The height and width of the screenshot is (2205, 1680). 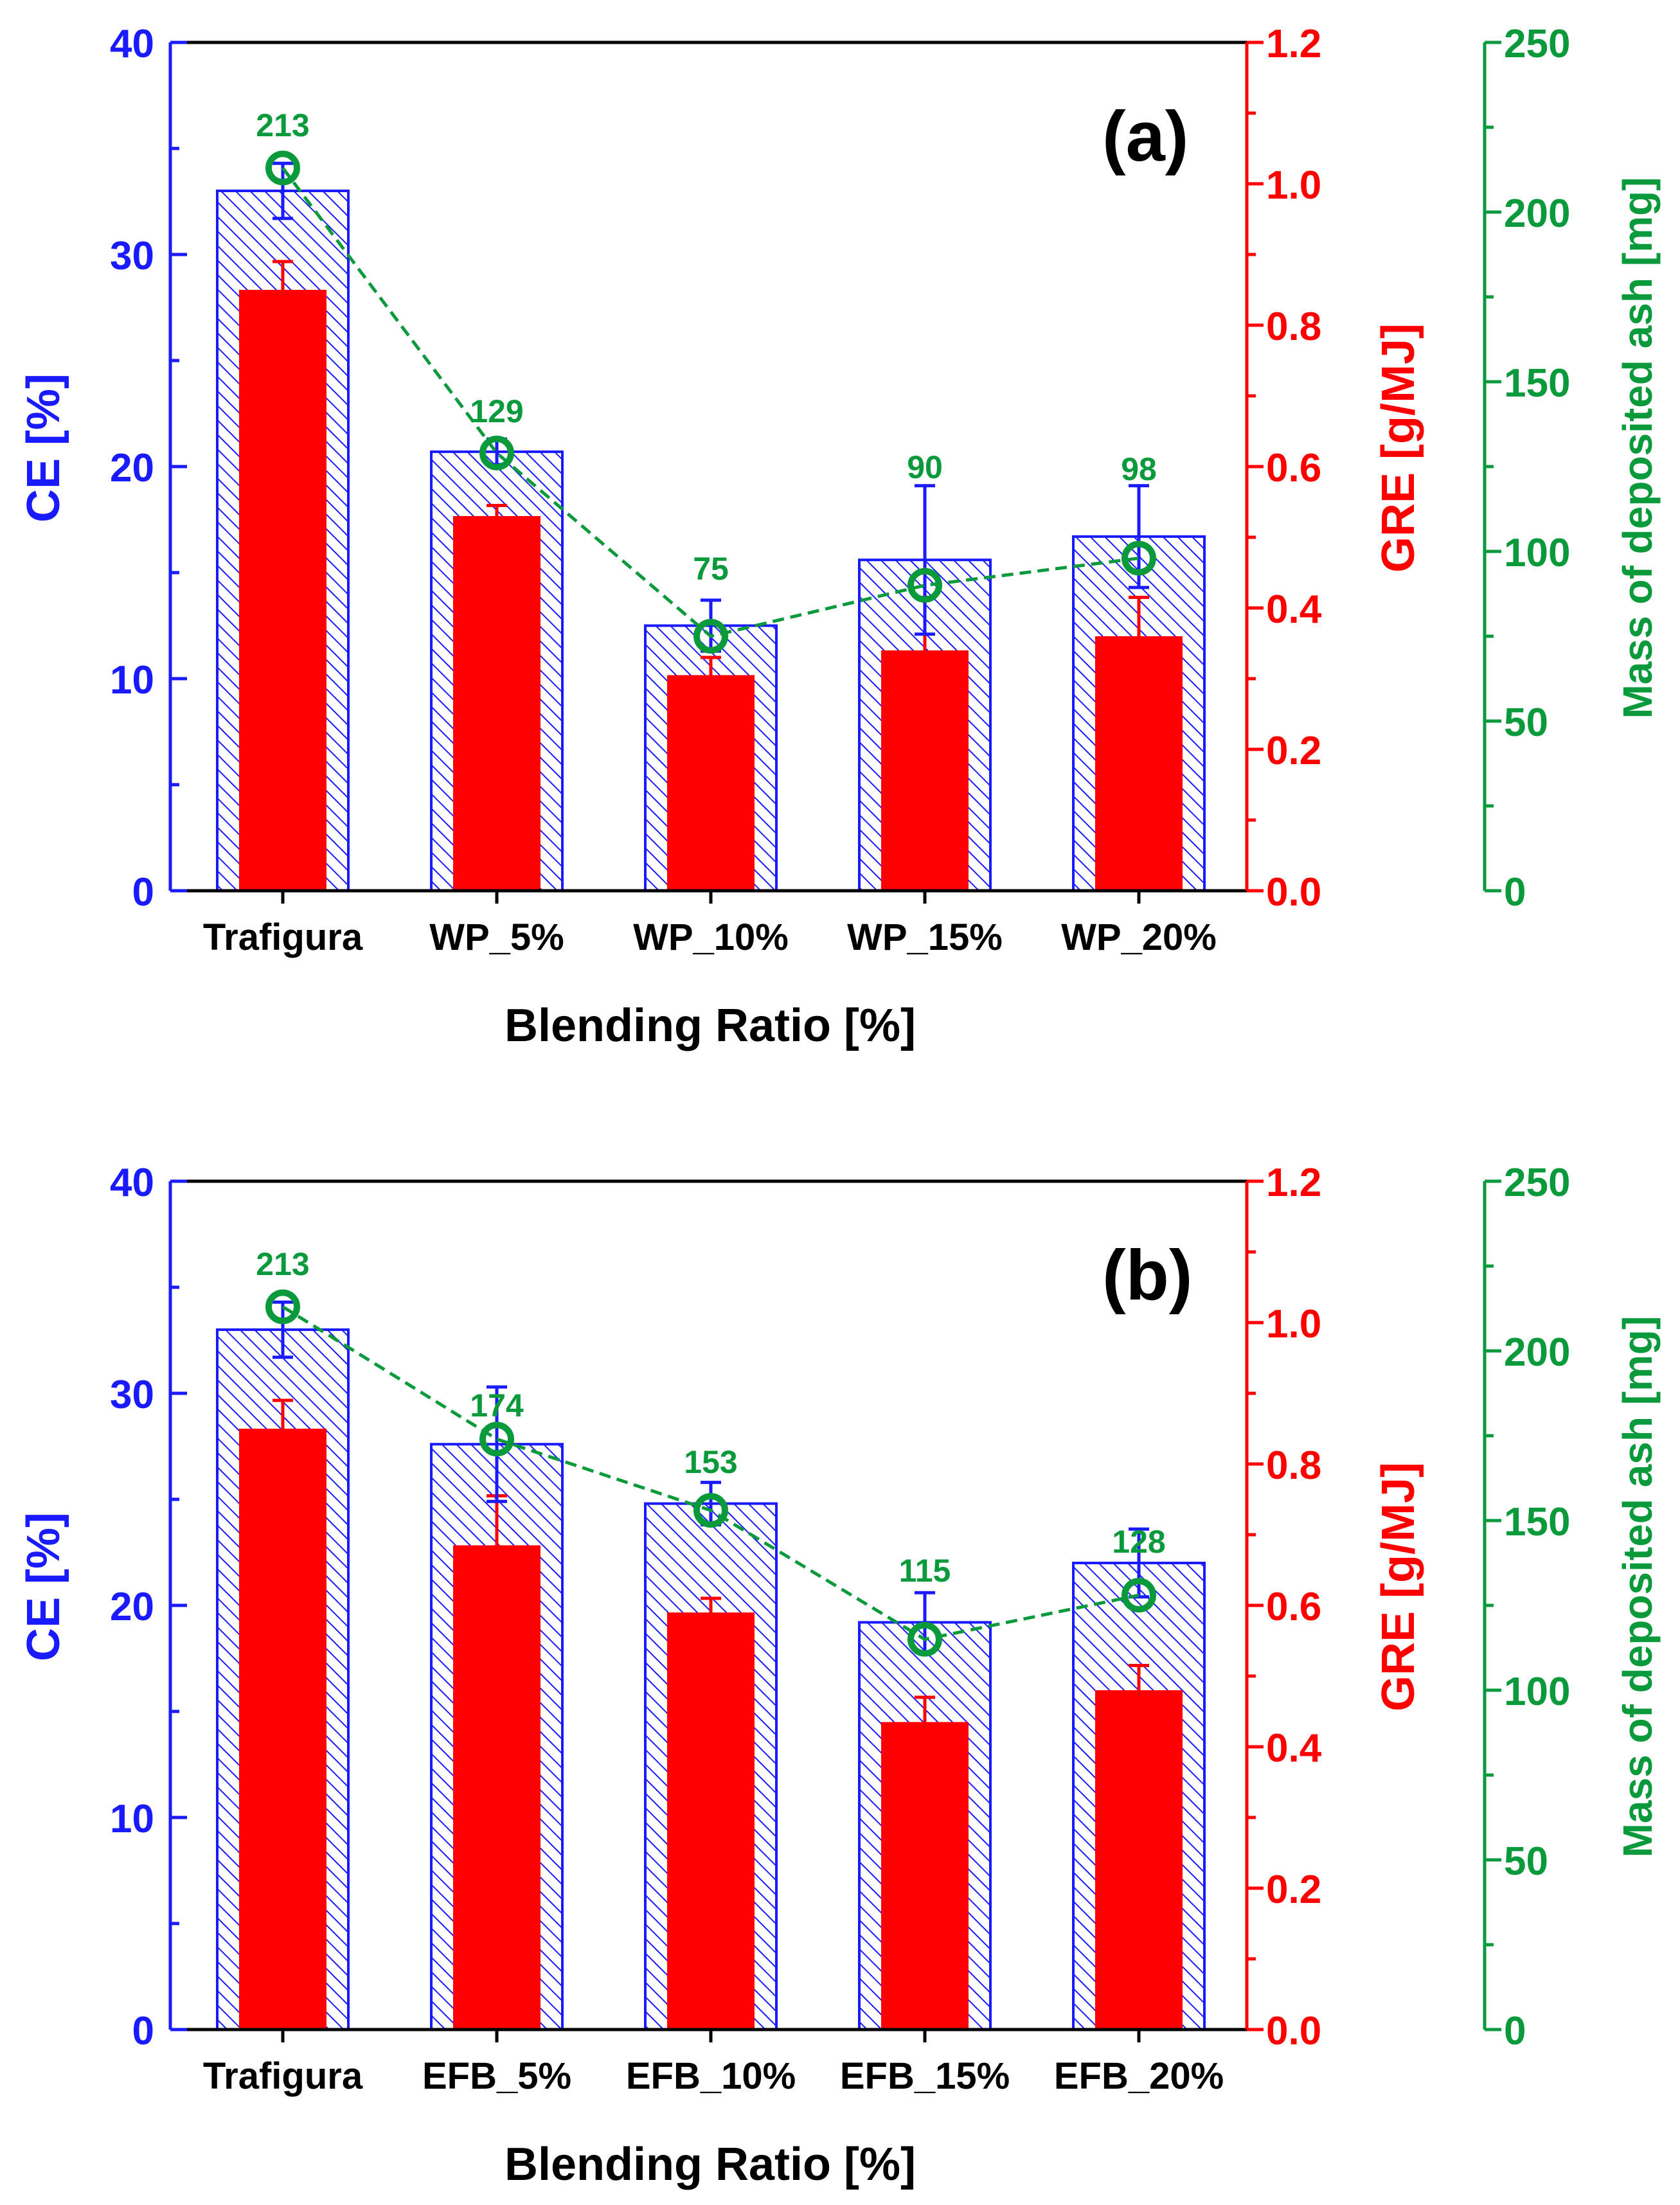 What do you see at coordinates (711, 937) in the screenshot?
I see `x-tick-label: WP_10%` at bounding box center [711, 937].